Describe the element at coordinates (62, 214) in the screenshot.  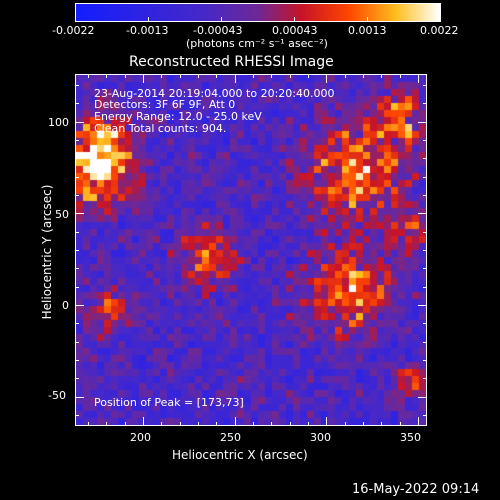
I see `y-tick-label: 50` at that location.